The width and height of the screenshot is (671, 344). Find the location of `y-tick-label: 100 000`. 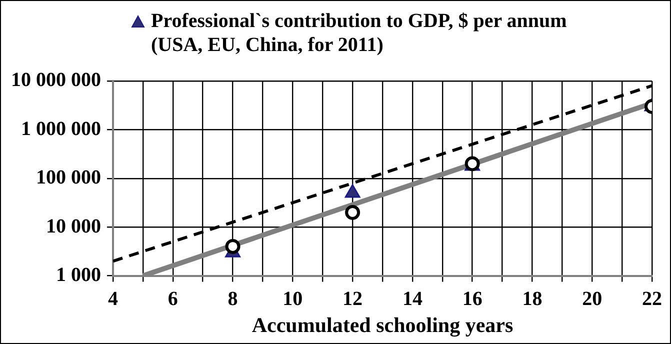

y-tick-label: 100 000 is located at coordinates (68, 177).